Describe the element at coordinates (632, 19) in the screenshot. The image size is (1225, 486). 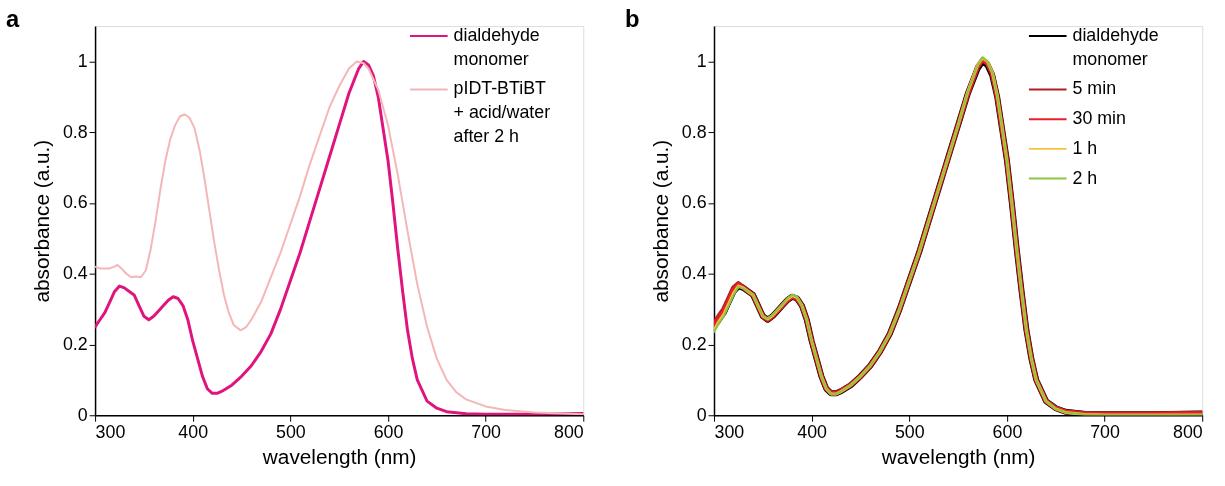
I see `chart-title: b` at that location.